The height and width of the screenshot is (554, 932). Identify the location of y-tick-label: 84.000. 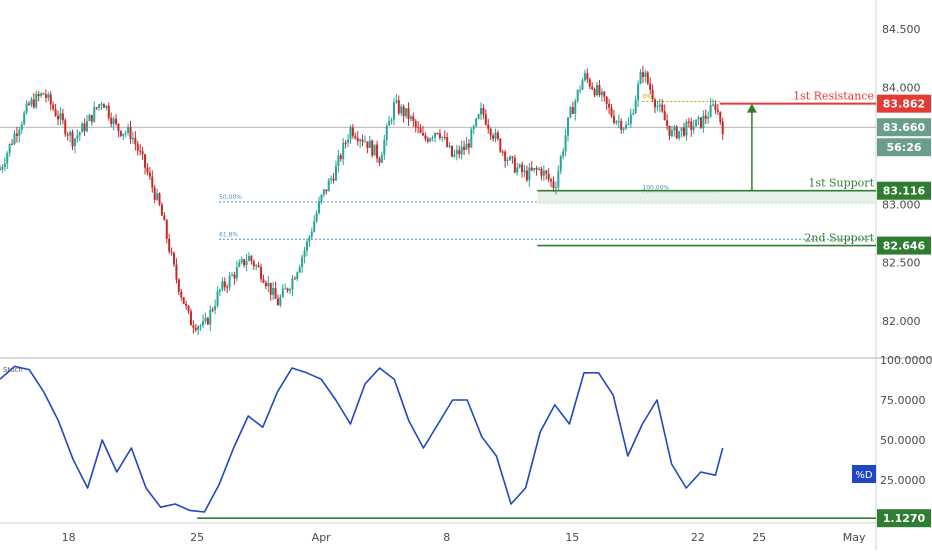
(901, 88).